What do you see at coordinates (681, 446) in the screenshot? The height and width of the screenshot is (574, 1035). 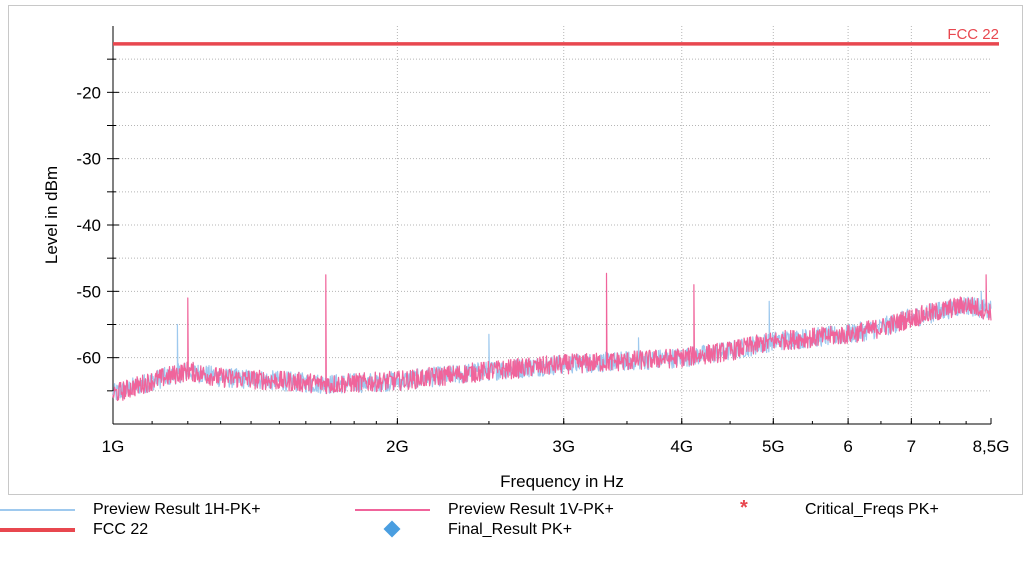 I see `x-tick-label: 4G` at bounding box center [681, 446].